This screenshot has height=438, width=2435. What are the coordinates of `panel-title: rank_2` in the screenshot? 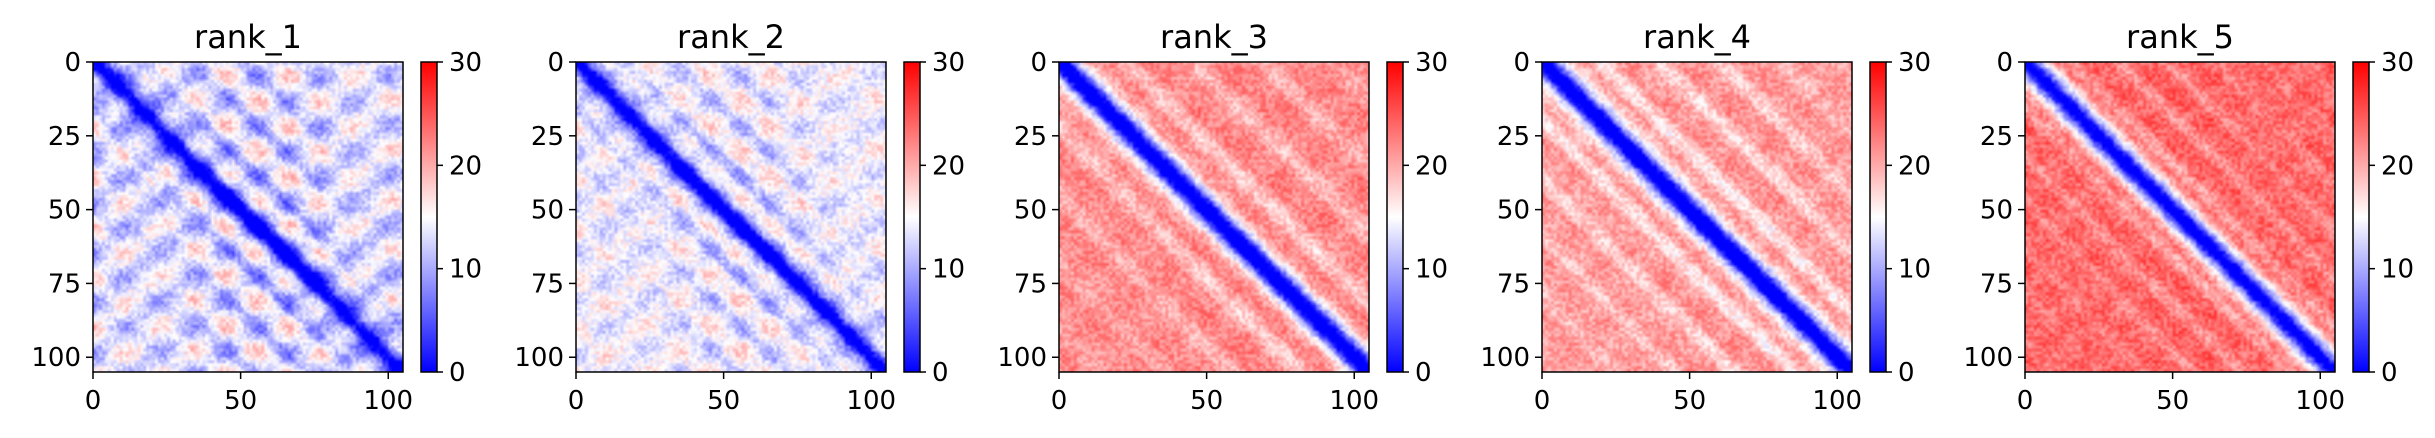 It's located at (731, 37).